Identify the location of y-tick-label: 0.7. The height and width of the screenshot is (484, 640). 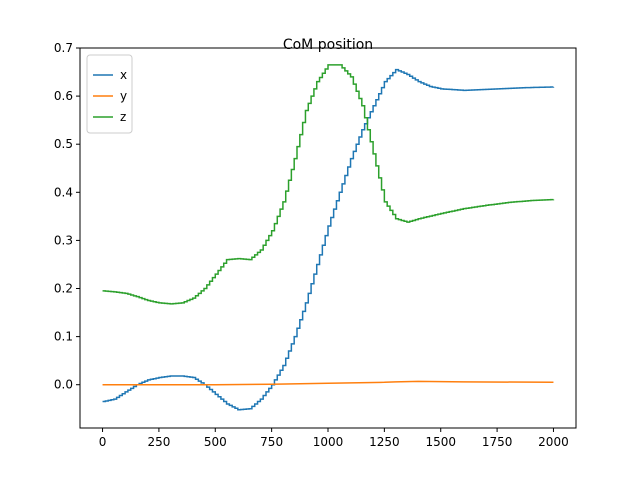
(63, 48).